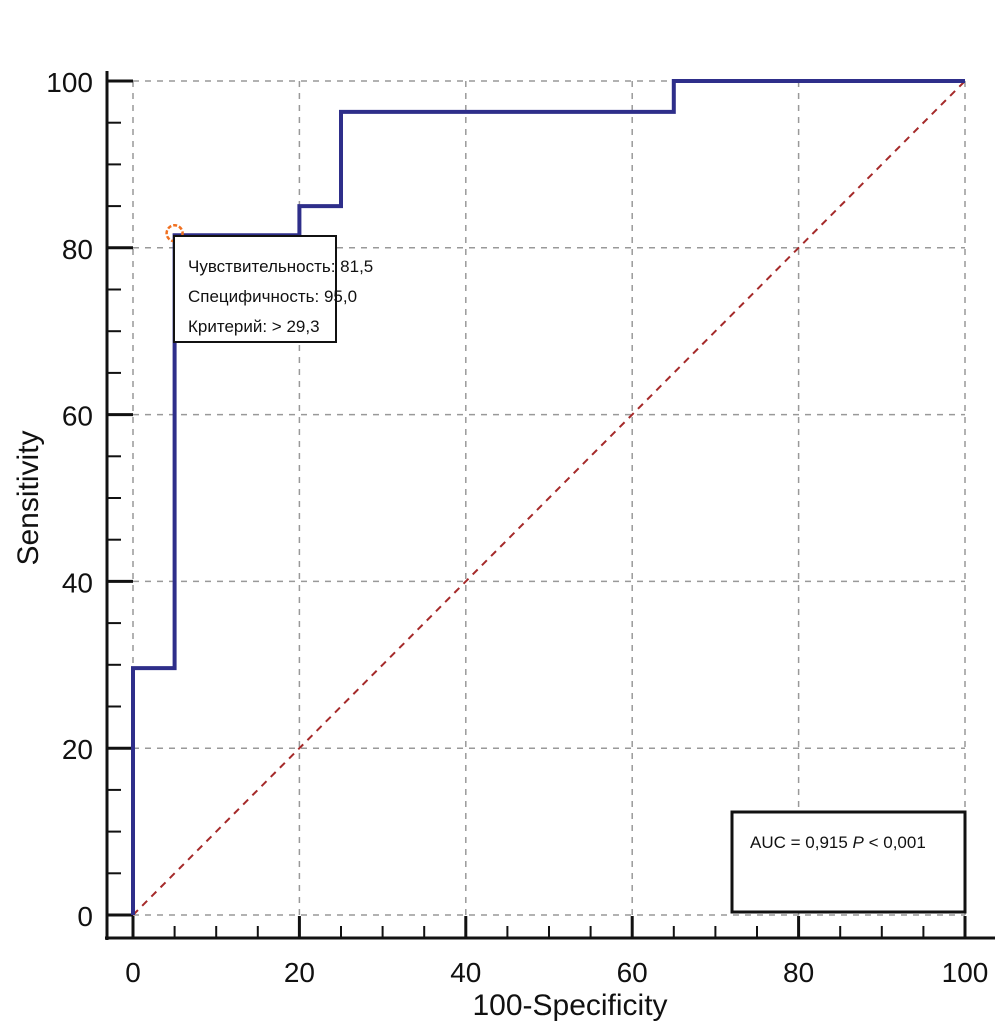 The height and width of the screenshot is (1032, 1005). Describe the element at coordinates (965, 972) in the screenshot. I see `x-tick-label: 100` at that location.